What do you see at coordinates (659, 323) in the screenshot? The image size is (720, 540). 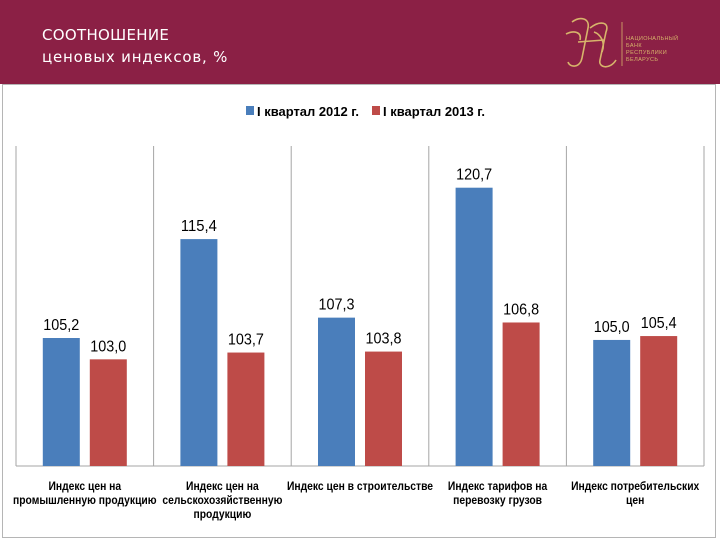 I see `data-label: 105,4` at bounding box center [659, 323].